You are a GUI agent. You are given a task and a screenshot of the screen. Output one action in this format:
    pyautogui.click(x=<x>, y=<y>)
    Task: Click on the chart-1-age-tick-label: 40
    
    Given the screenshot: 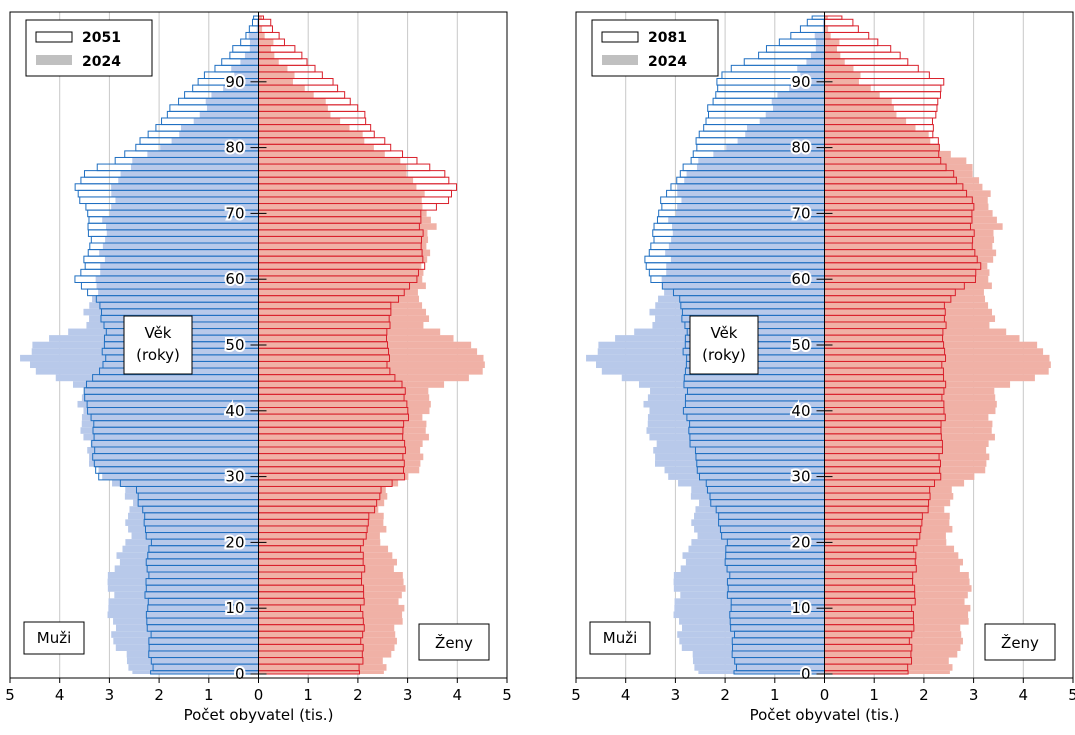 What is the action you would take?
    pyautogui.click(x=234, y=411)
    